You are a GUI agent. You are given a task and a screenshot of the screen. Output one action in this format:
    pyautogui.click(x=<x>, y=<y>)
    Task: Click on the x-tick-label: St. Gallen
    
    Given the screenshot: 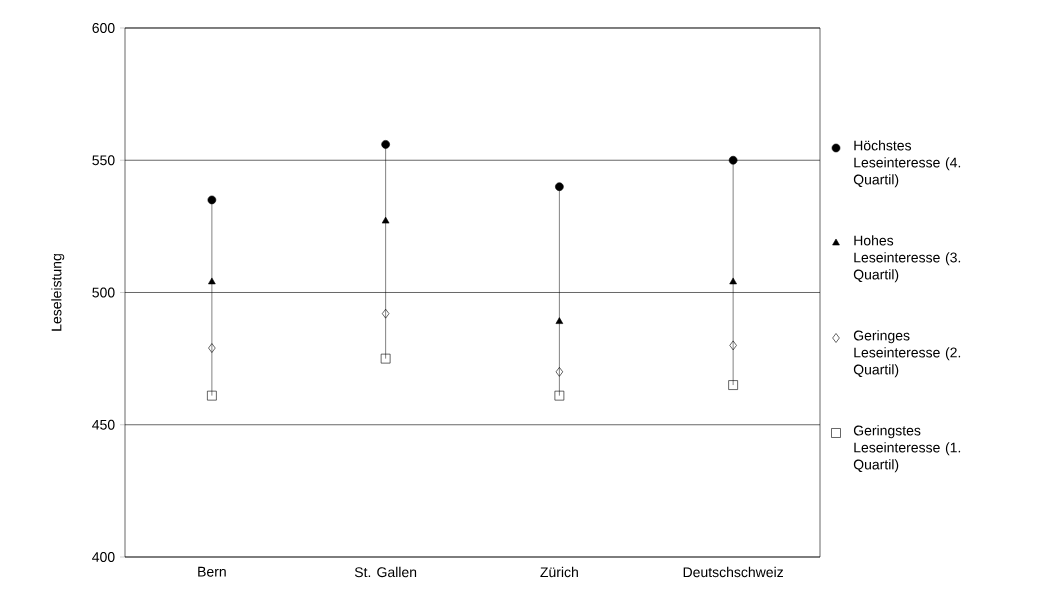 What is the action you would take?
    pyautogui.click(x=385, y=572)
    